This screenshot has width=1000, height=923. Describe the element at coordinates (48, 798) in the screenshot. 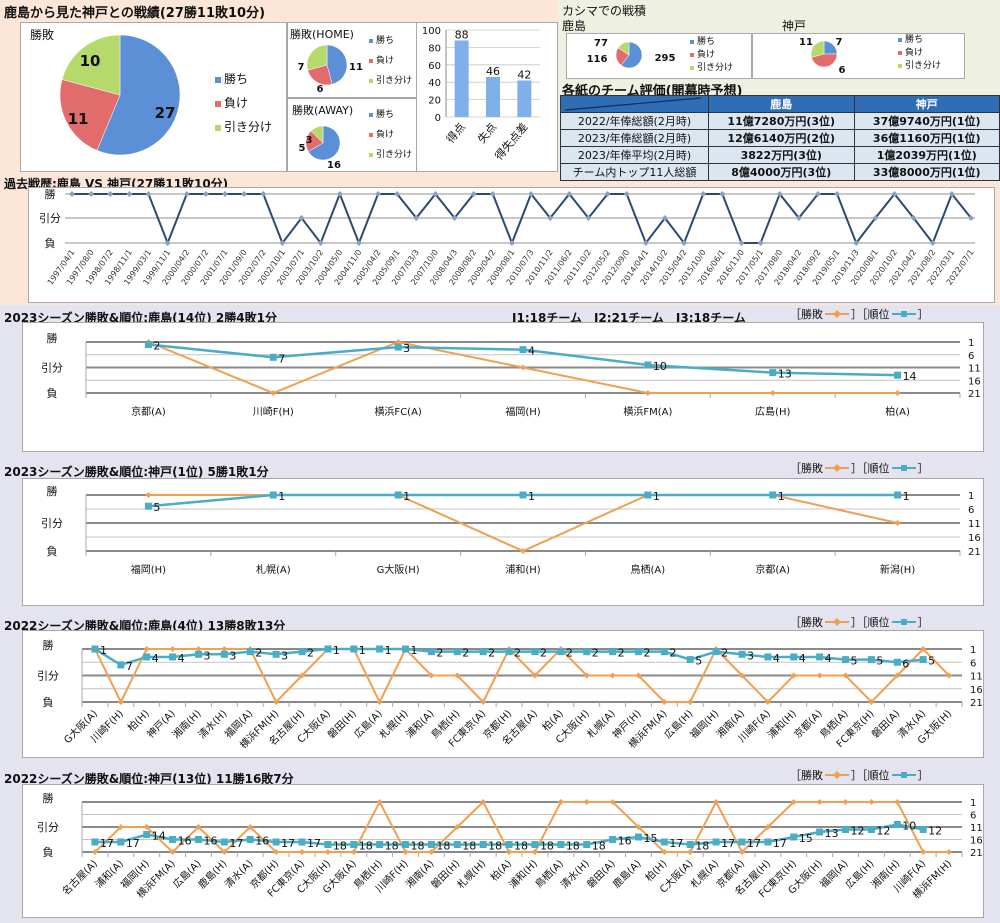

I see `result-axis-label: 勝` at that location.